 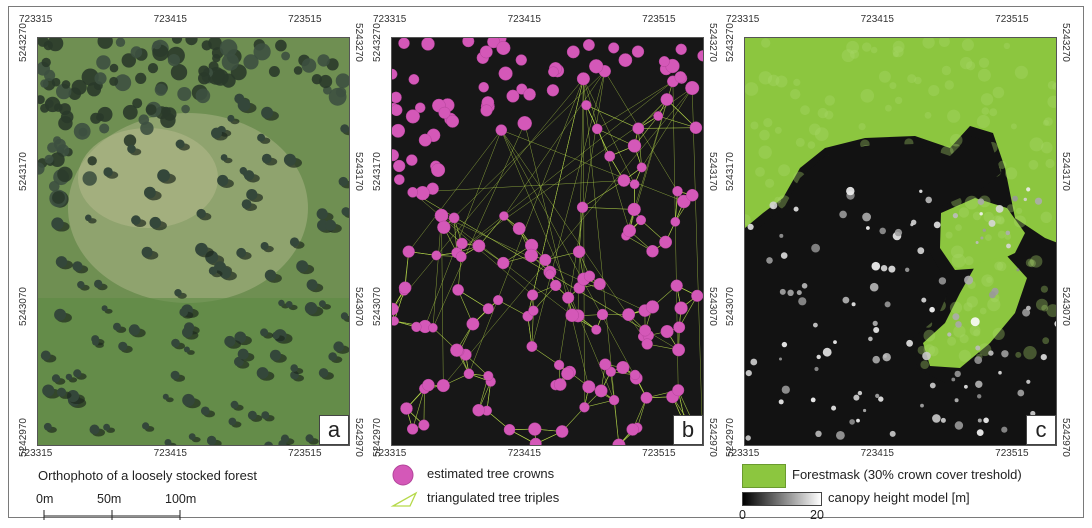 What do you see at coordinates (712, 437) in the screenshot?
I see `y-tick-right: 5242970` at bounding box center [712, 437].